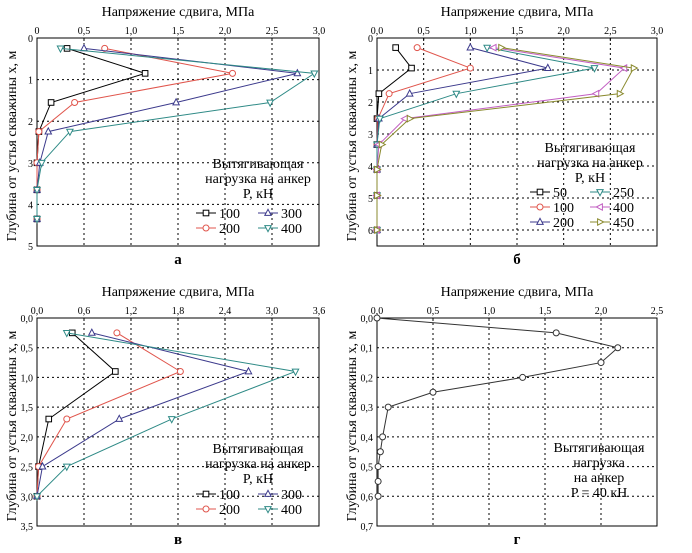 The width and height of the screenshot is (692, 553). What do you see at coordinates (30, 81) in the screenshot?
I see `y-tick-label: 1` at bounding box center [30, 81].